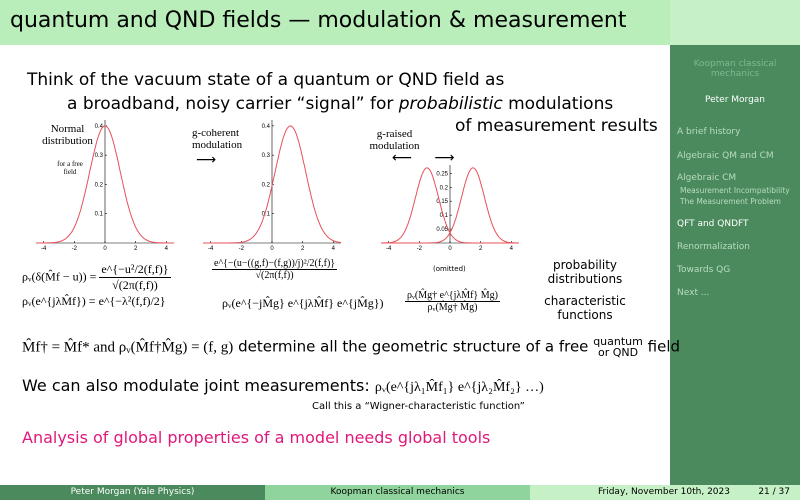 The height and width of the screenshot is (500, 800). What do you see at coordinates (556, 126) in the screenshot?
I see `intro-line: of measurement results` at bounding box center [556, 126].